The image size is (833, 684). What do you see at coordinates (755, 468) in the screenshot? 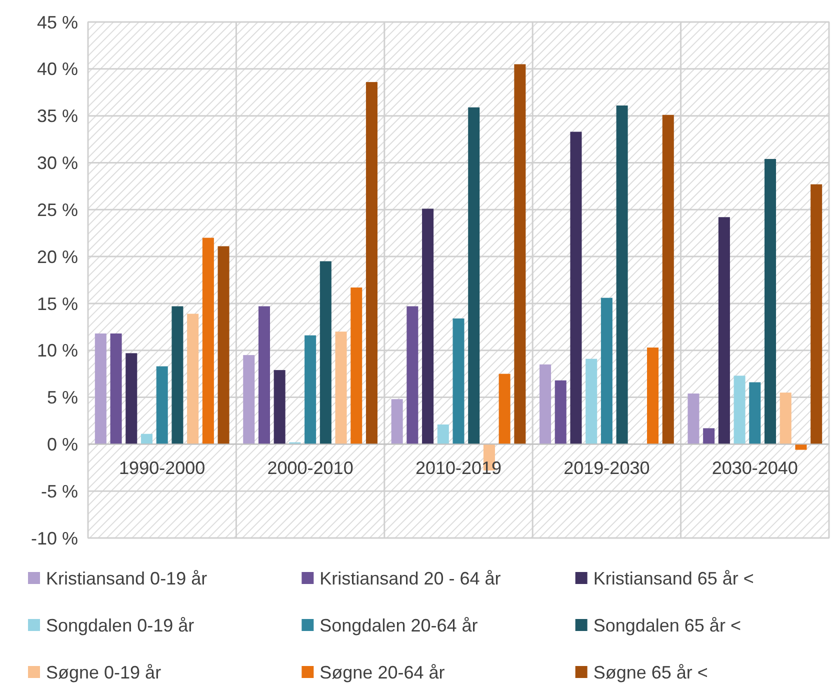
I see `x-tick-label: 2030-2040` at bounding box center [755, 468].